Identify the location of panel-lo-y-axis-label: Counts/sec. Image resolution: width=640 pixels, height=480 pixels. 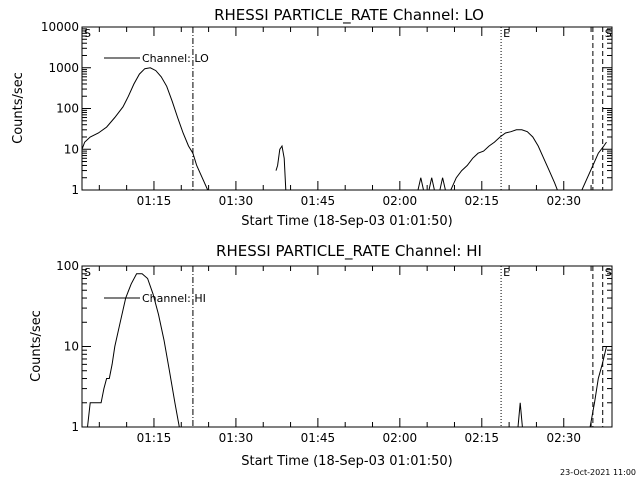
(18, 108).